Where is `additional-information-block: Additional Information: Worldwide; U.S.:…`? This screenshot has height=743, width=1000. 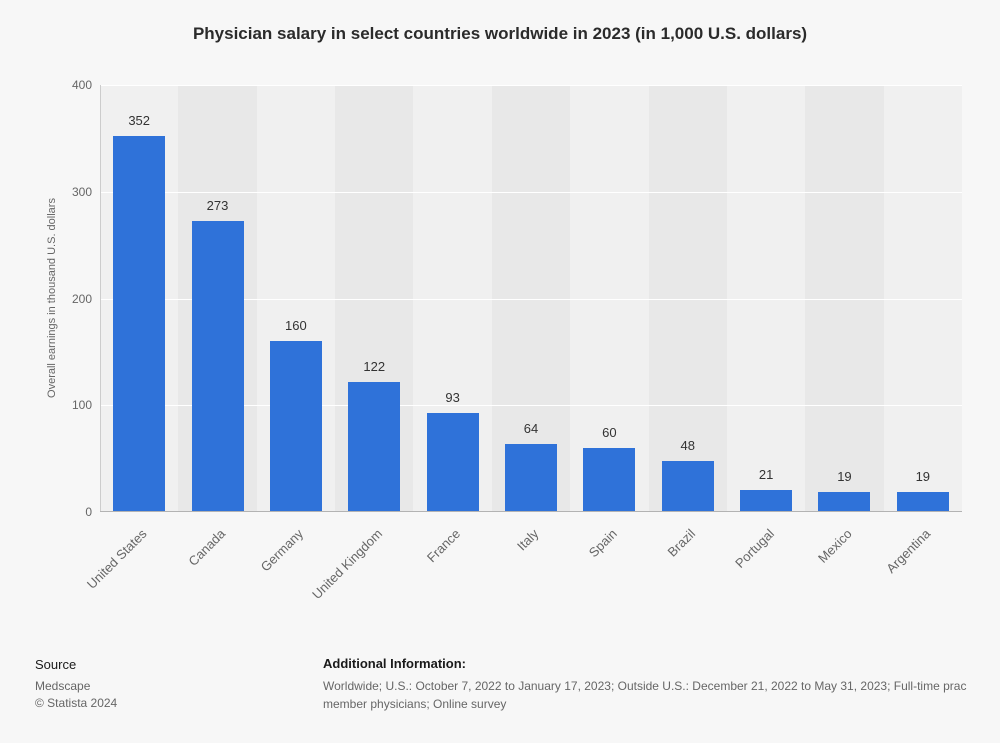 additional-information-block: Additional Information: Worldwide; U.S.:… is located at coordinates (661, 685).